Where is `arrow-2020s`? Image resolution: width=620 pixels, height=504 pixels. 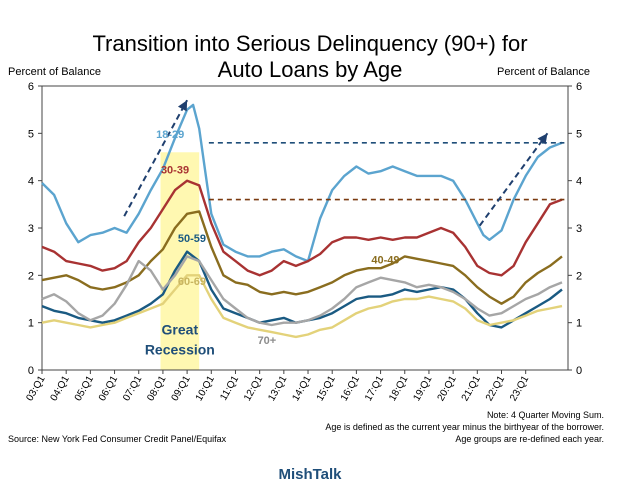 arrow-2020s is located at coordinates (513, 179).